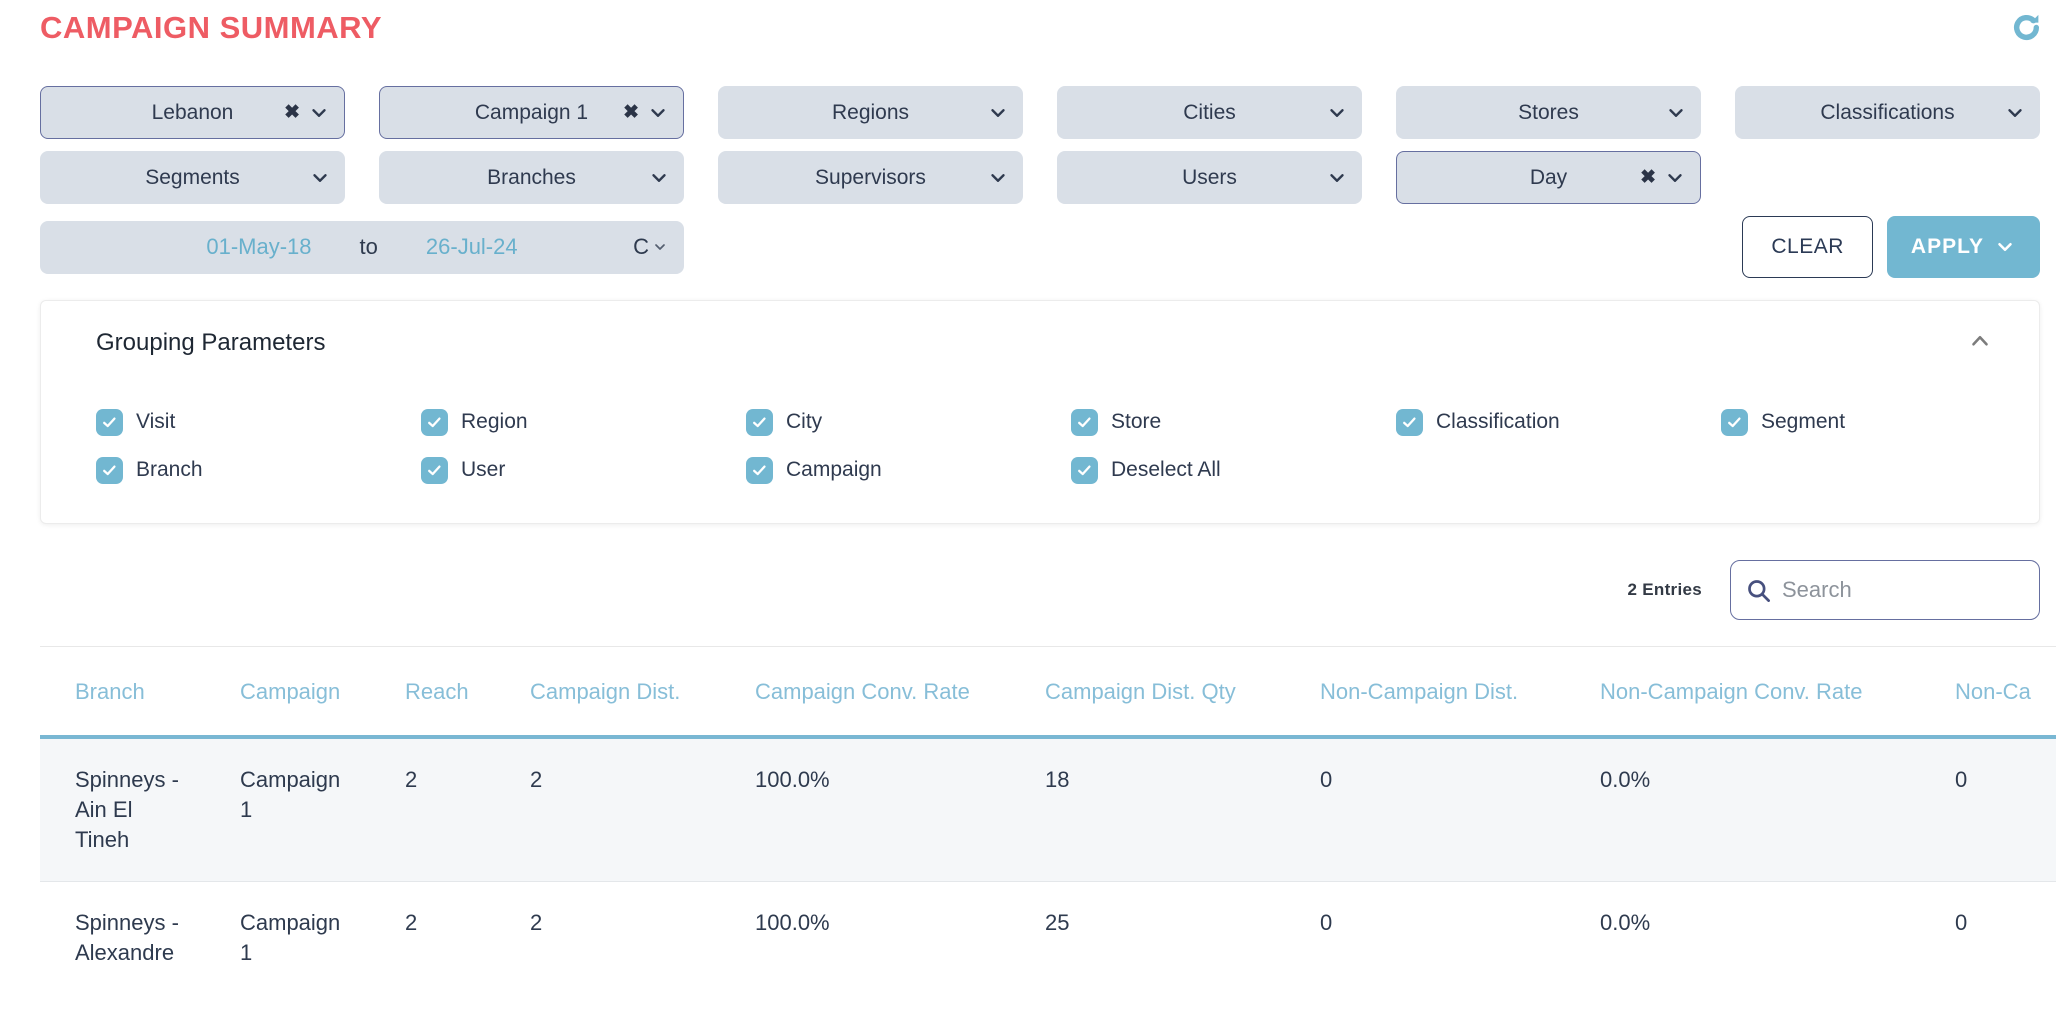 Image resolution: width=2056 pixels, height=1026 pixels. Describe the element at coordinates (169, 469) in the screenshot. I see `checkbox-label: Branch` at that location.